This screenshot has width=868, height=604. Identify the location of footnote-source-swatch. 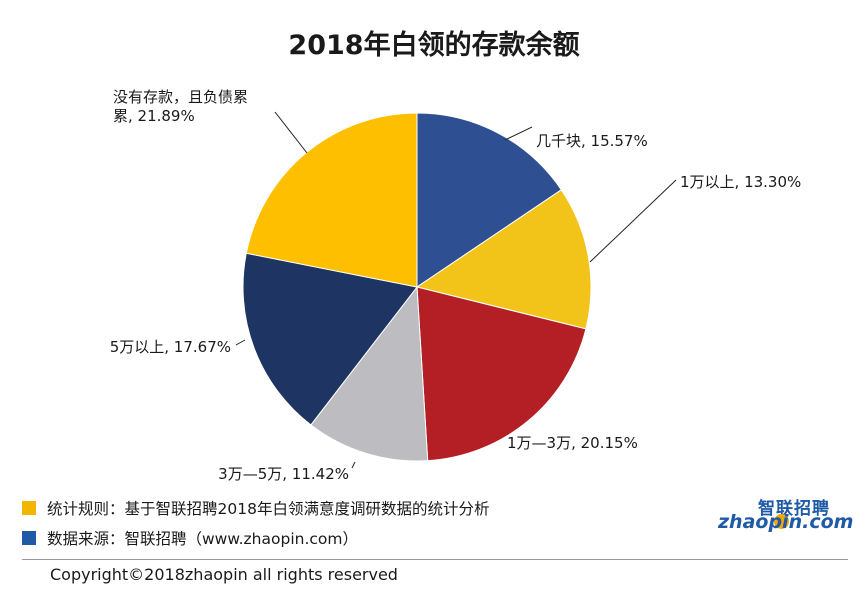
(29, 538).